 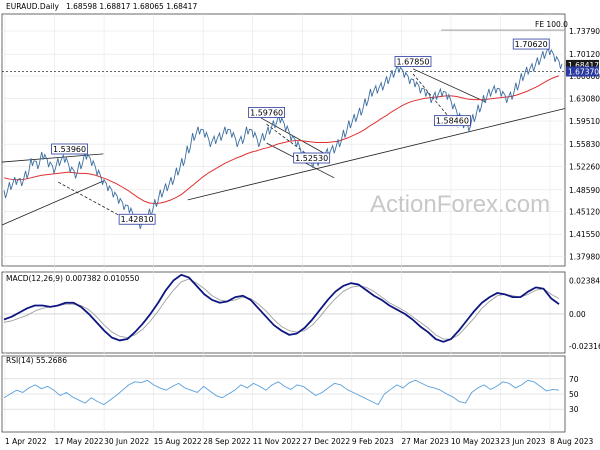 I want to click on annotation-label: 1.53960, so click(x=69, y=149).